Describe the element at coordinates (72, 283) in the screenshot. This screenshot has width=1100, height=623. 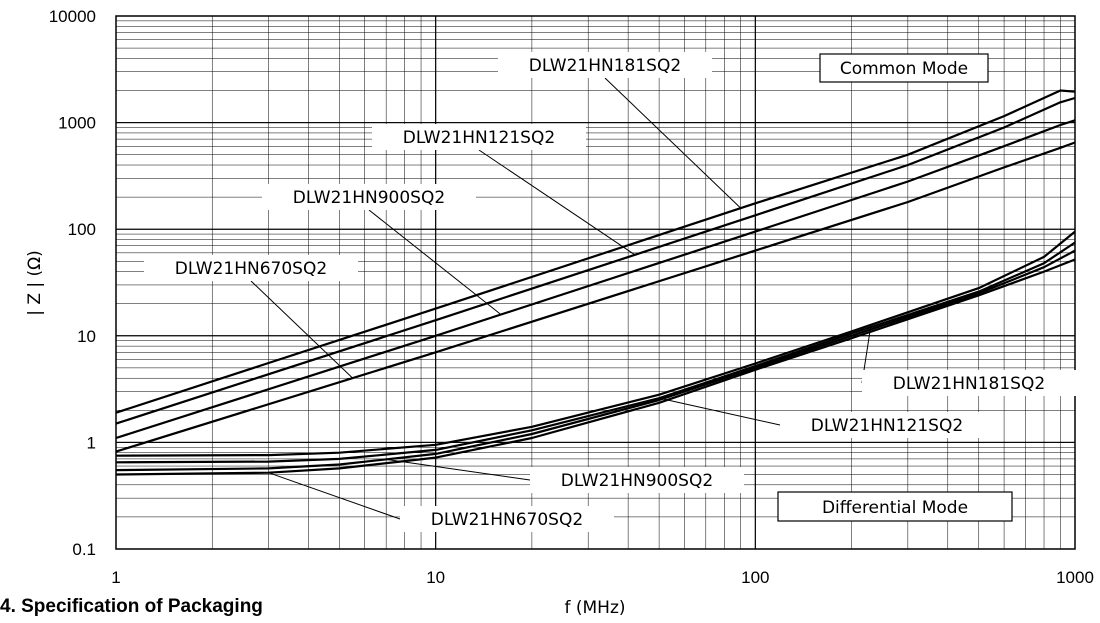
I see `y-tick-labels: 0.1 1 10 100 1000 10000` at that location.